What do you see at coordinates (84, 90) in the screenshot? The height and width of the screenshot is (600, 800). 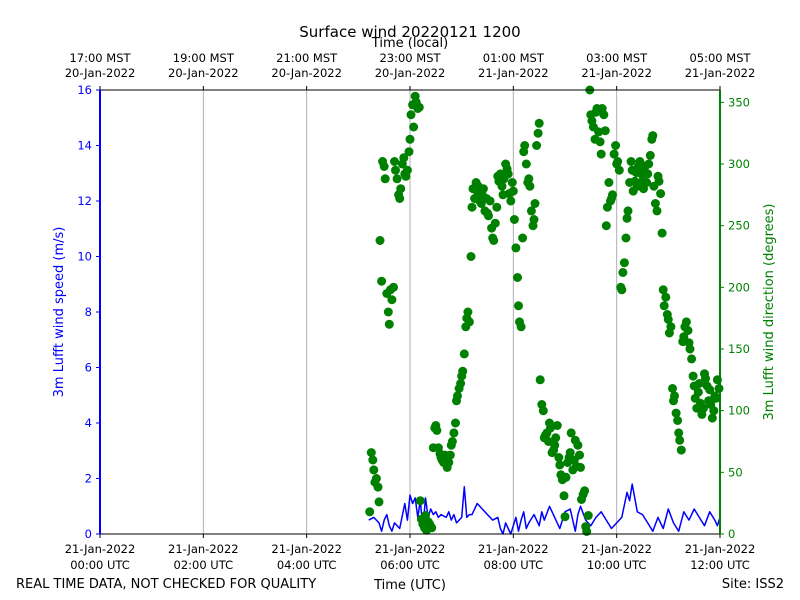 I see `y-tick-label-left: 16` at bounding box center [84, 90].